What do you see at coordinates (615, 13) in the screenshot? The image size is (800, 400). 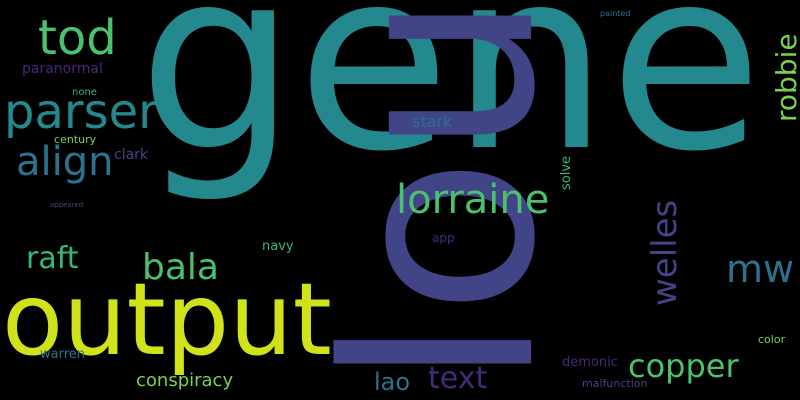 I see `word-painted: painted` at bounding box center [615, 13].